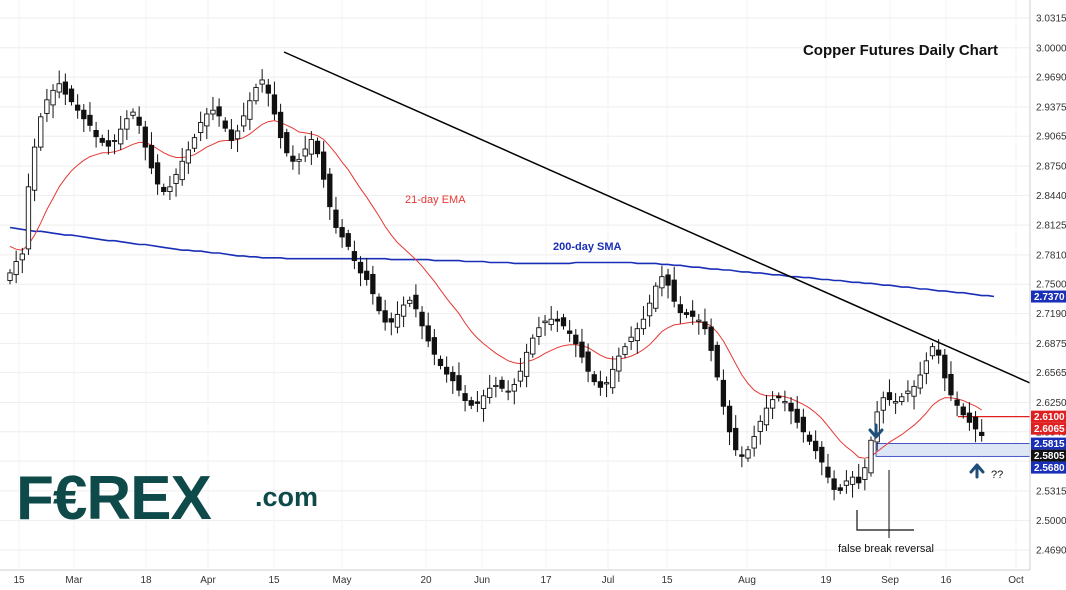 The height and width of the screenshot is (590, 1066). What do you see at coordinates (1051, 78) in the screenshot?
I see `y-tick-label: 2.9690` at bounding box center [1051, 78].